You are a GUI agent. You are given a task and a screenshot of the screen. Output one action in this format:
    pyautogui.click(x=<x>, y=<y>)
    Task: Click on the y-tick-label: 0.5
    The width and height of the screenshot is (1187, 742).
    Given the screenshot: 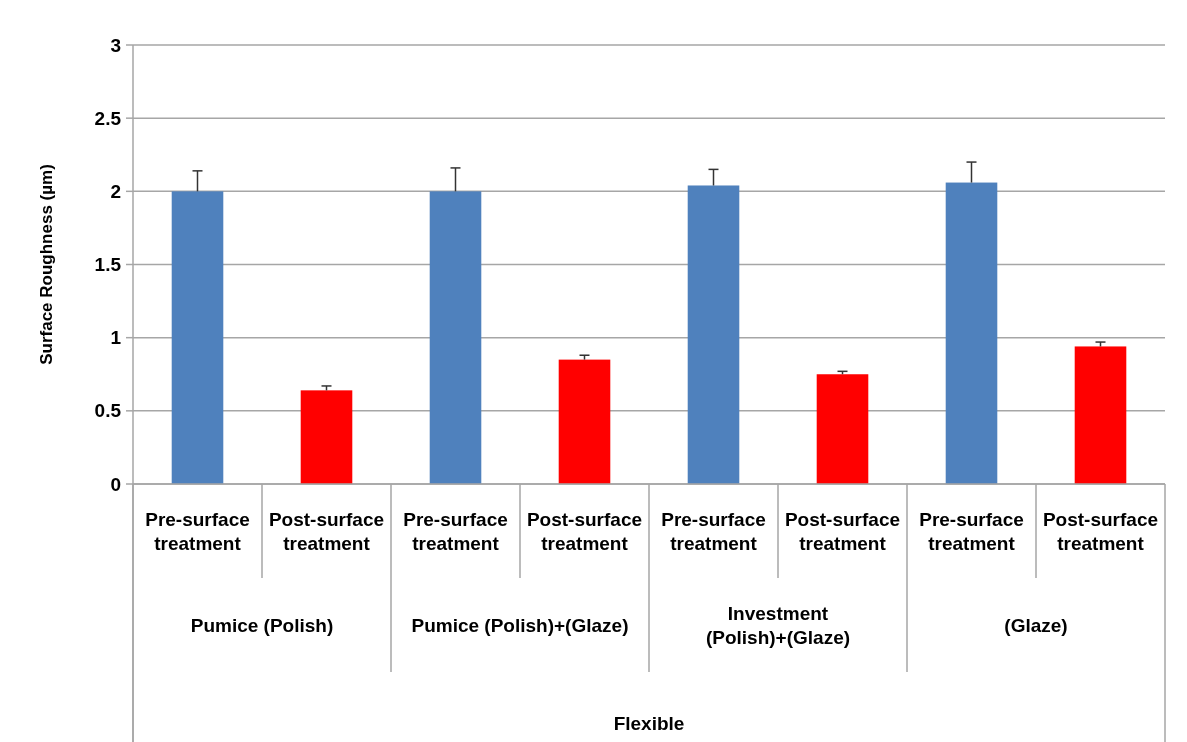 What is the action you would take?
    pyautogui.click(x=108, y=411)
    